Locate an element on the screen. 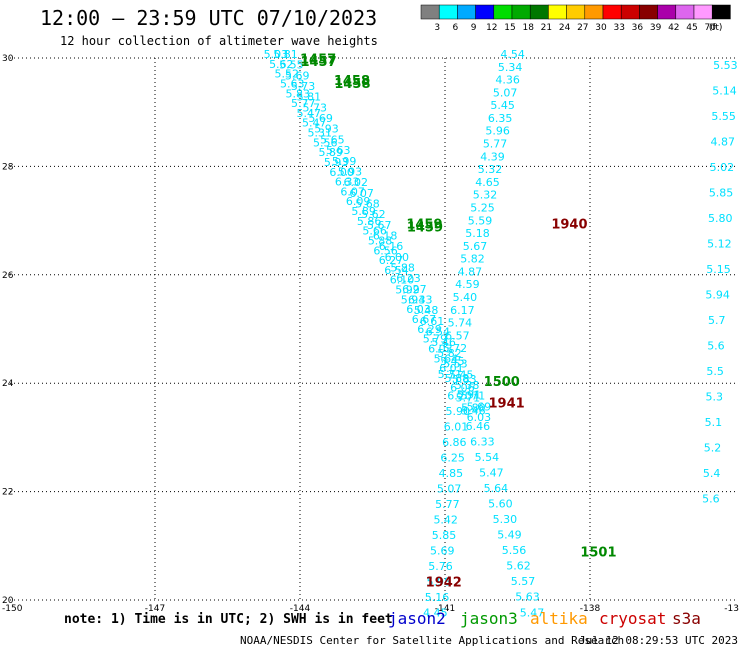 The height and width of the screenshot is (650, 740). swh-label: 5.42 is located at coordinates (445, 519).